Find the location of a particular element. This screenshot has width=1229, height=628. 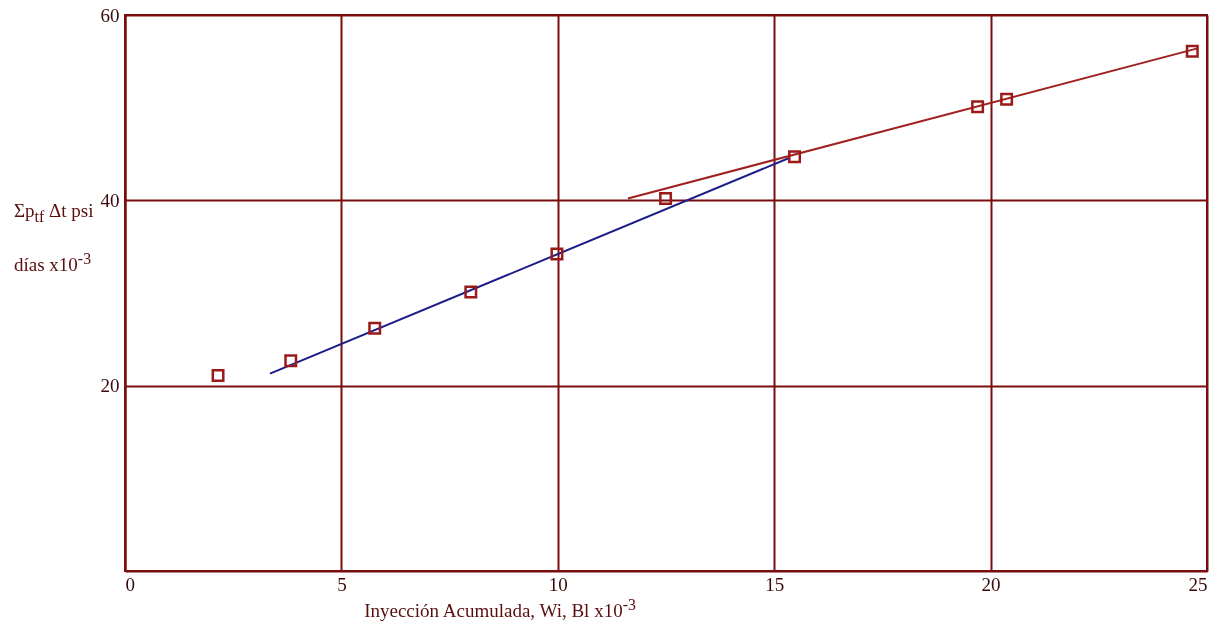

x-tick-label: 0 is located at coordinates (130, 584).